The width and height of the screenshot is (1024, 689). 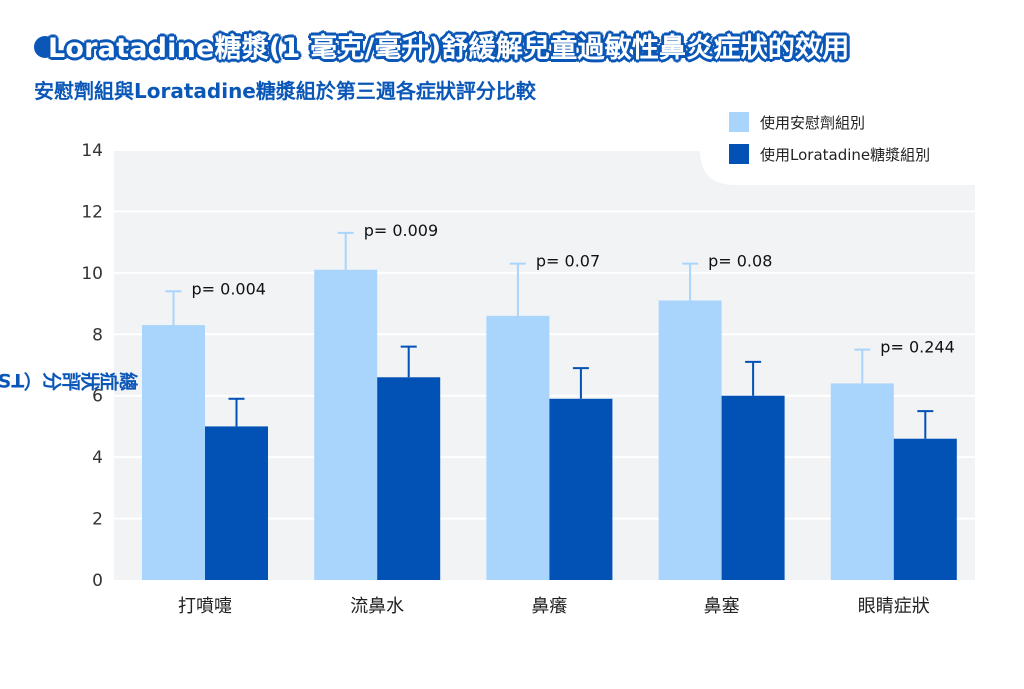 What do you see at coordinates (97, 581) in the screenshot?
I see `y-tick-label: 0` at bounding box center [97, 581].